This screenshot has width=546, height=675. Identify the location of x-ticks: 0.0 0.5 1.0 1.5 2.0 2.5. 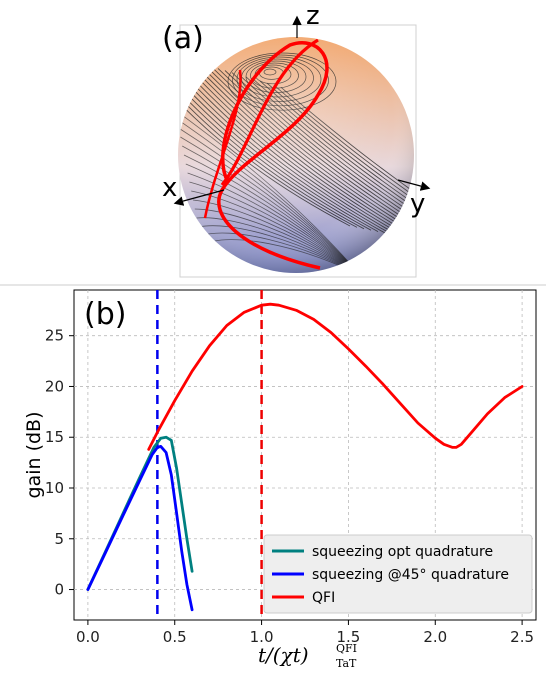
(305, 633).